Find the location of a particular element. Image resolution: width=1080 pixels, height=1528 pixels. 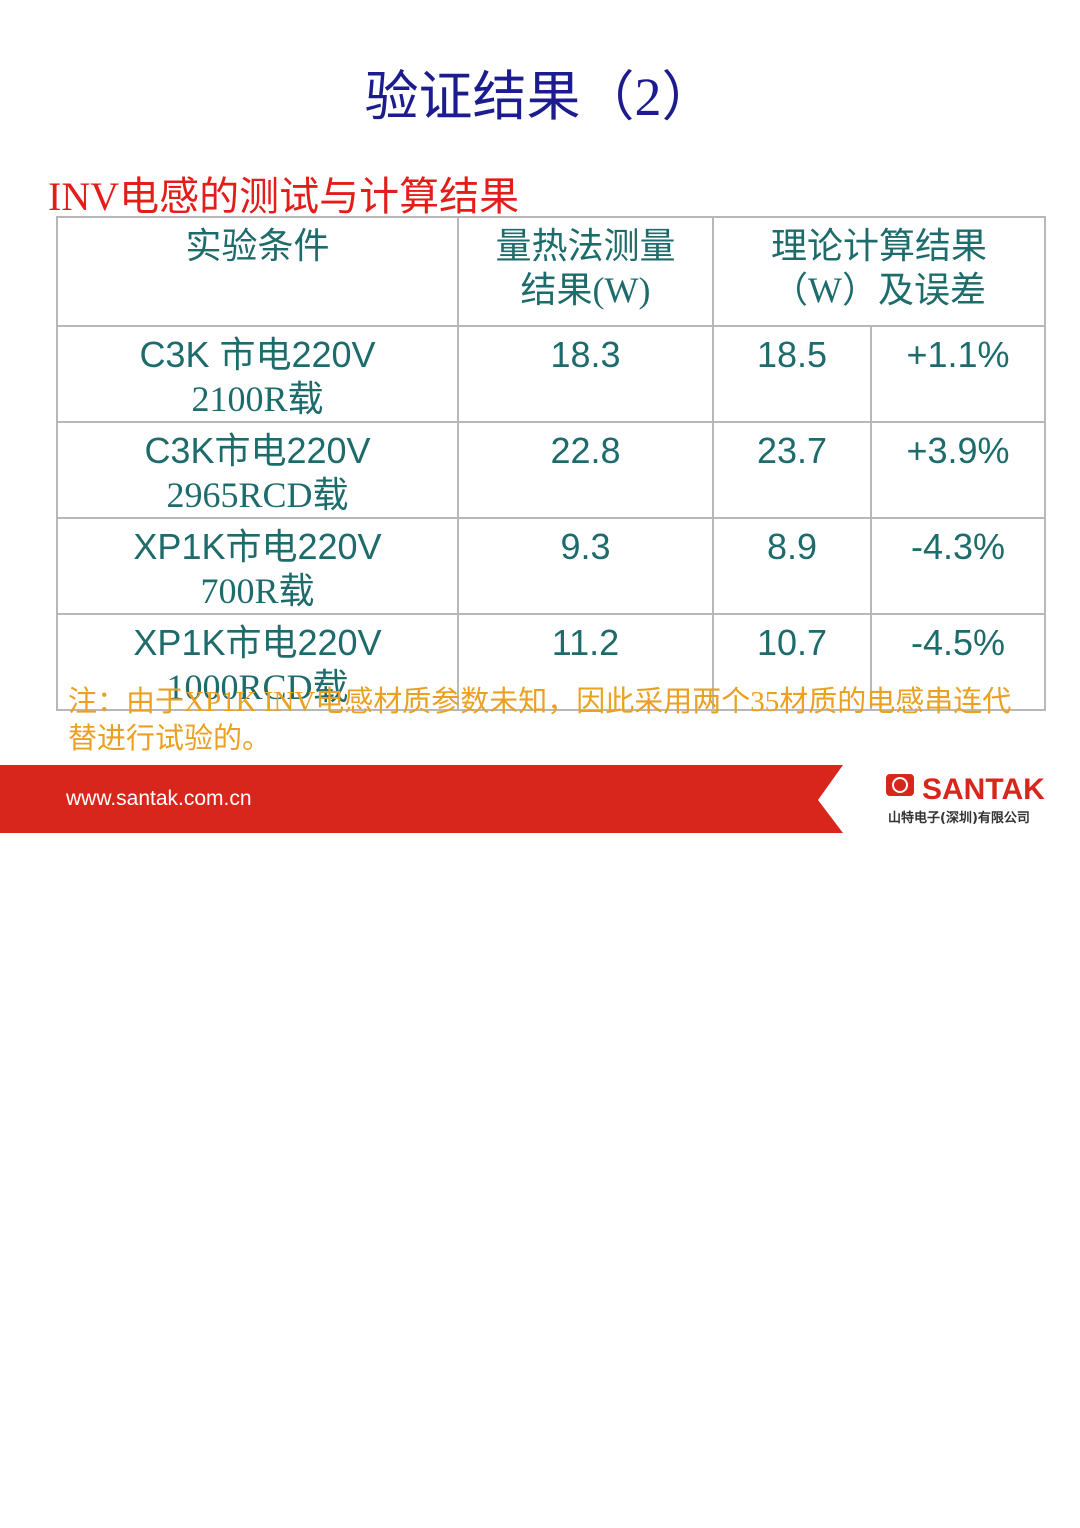

table-cell: XP1K市电220V 1000RCD载 is located at coordinates (257, 662).